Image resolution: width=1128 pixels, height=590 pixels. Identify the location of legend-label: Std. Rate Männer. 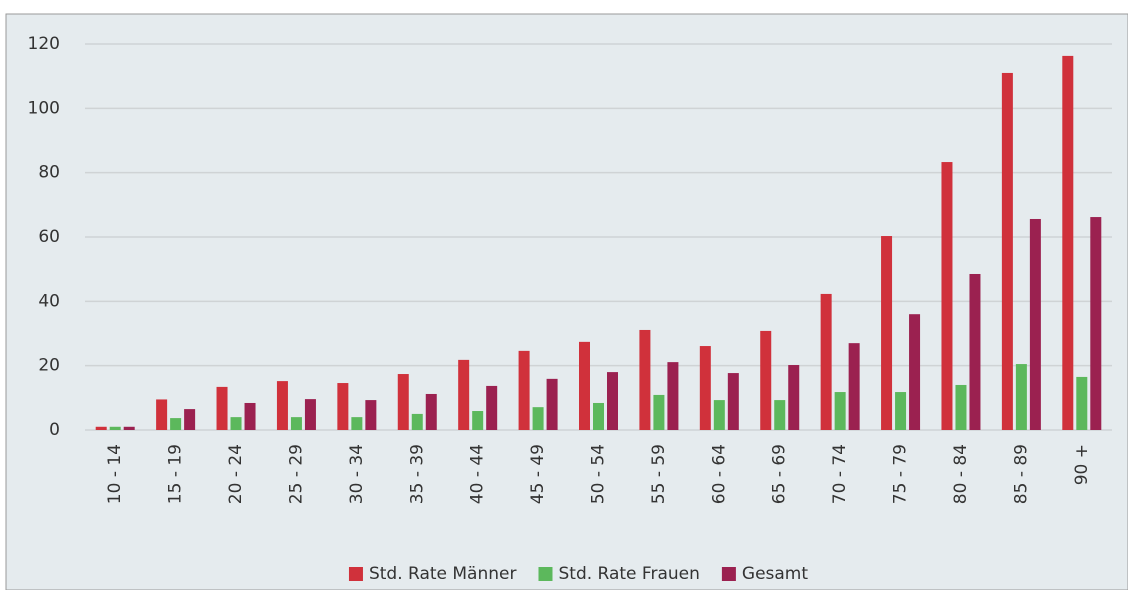
(443, 574).